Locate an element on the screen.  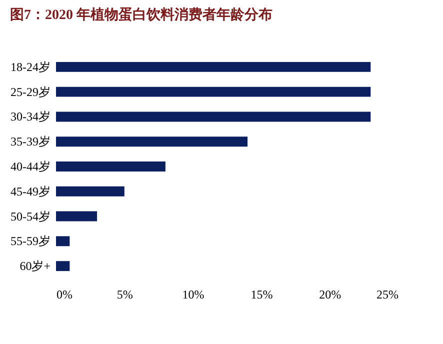
x-tick-label: 10% is located at coordinates (193, 295).